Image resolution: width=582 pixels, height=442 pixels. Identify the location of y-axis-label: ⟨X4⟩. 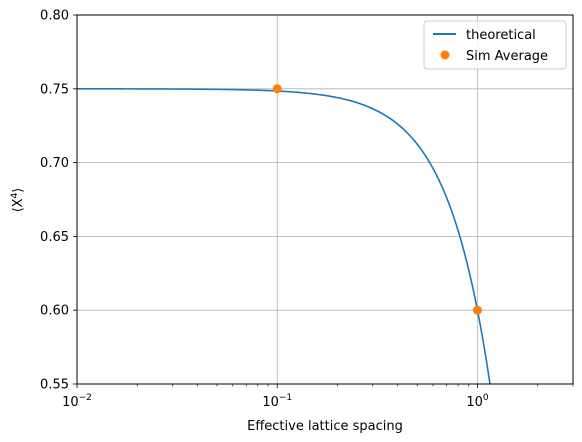
(18, 200).